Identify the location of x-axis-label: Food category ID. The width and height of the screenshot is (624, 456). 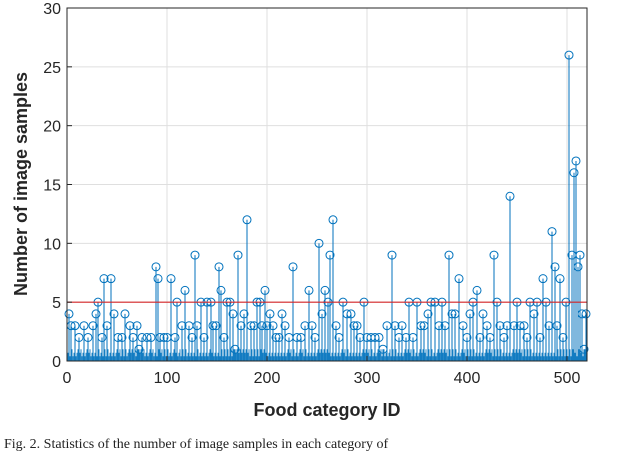
(326, 410).